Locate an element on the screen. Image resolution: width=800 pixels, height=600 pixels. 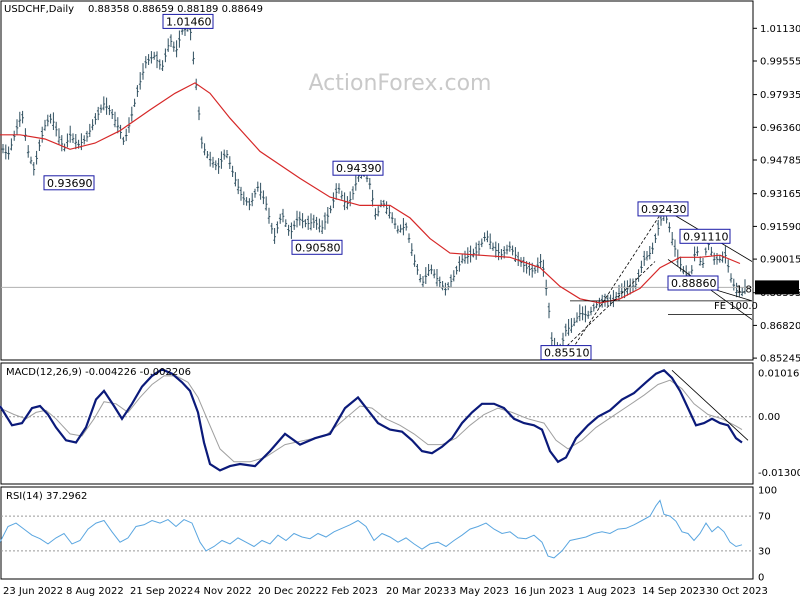
price-annotation-label: 1.01460 is located at coordinates (189, 21).